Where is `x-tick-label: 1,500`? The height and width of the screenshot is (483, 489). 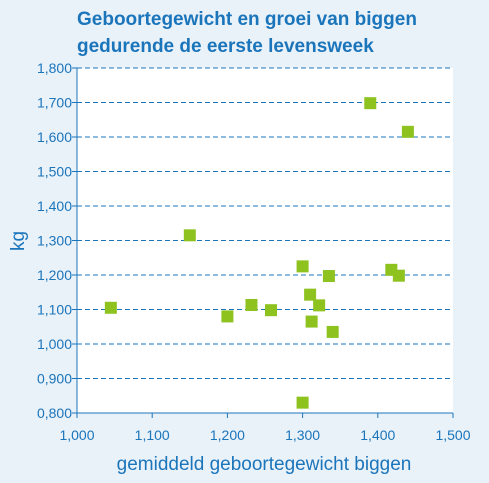 x-tick-label: 1,500 is located at coordinates (452, 435).